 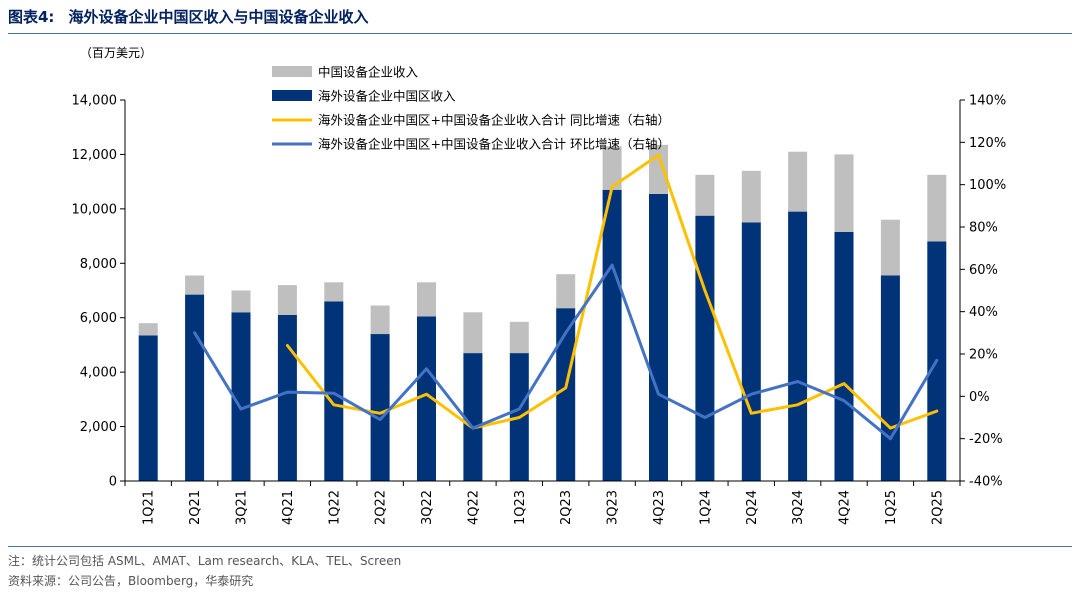 What do you see at coordinates (241, 507) in the screenshot?
I see `x-tick-label: 3Q21` at bounding box center [241, 507].